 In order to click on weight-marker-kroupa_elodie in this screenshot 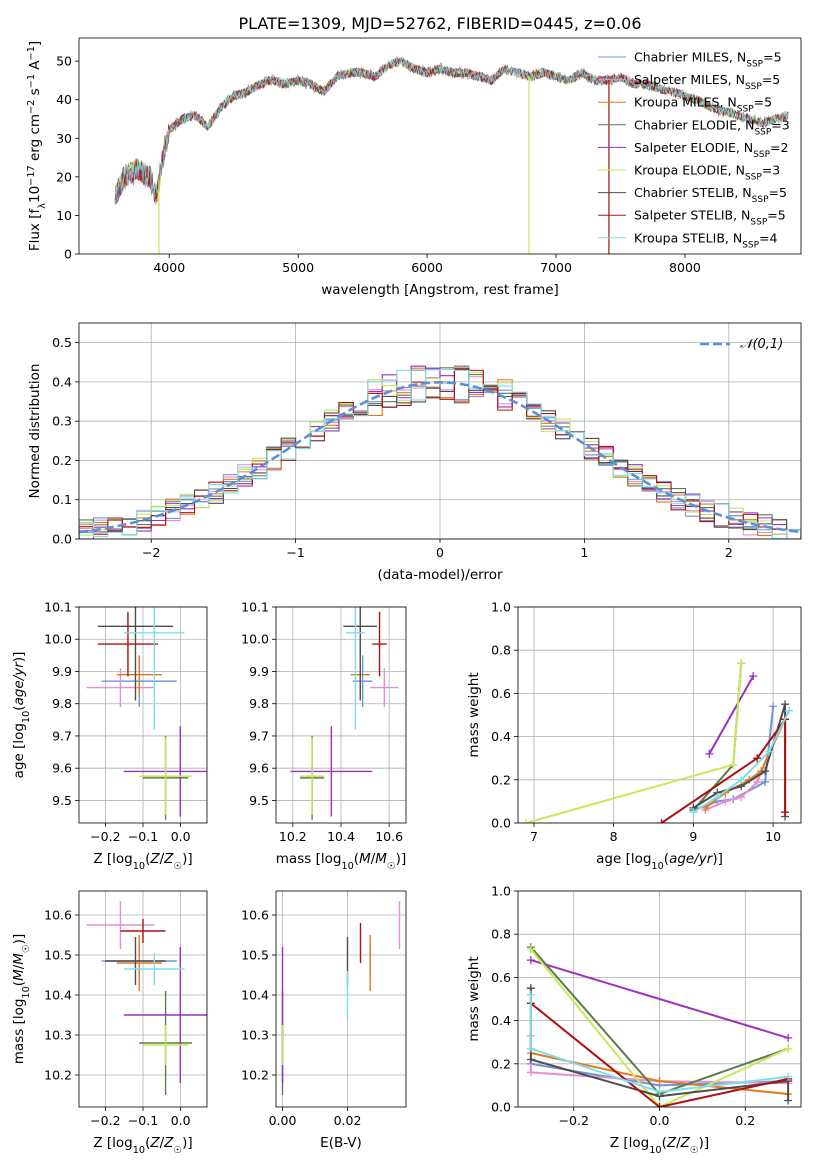, I will do `click(525, 821)`.